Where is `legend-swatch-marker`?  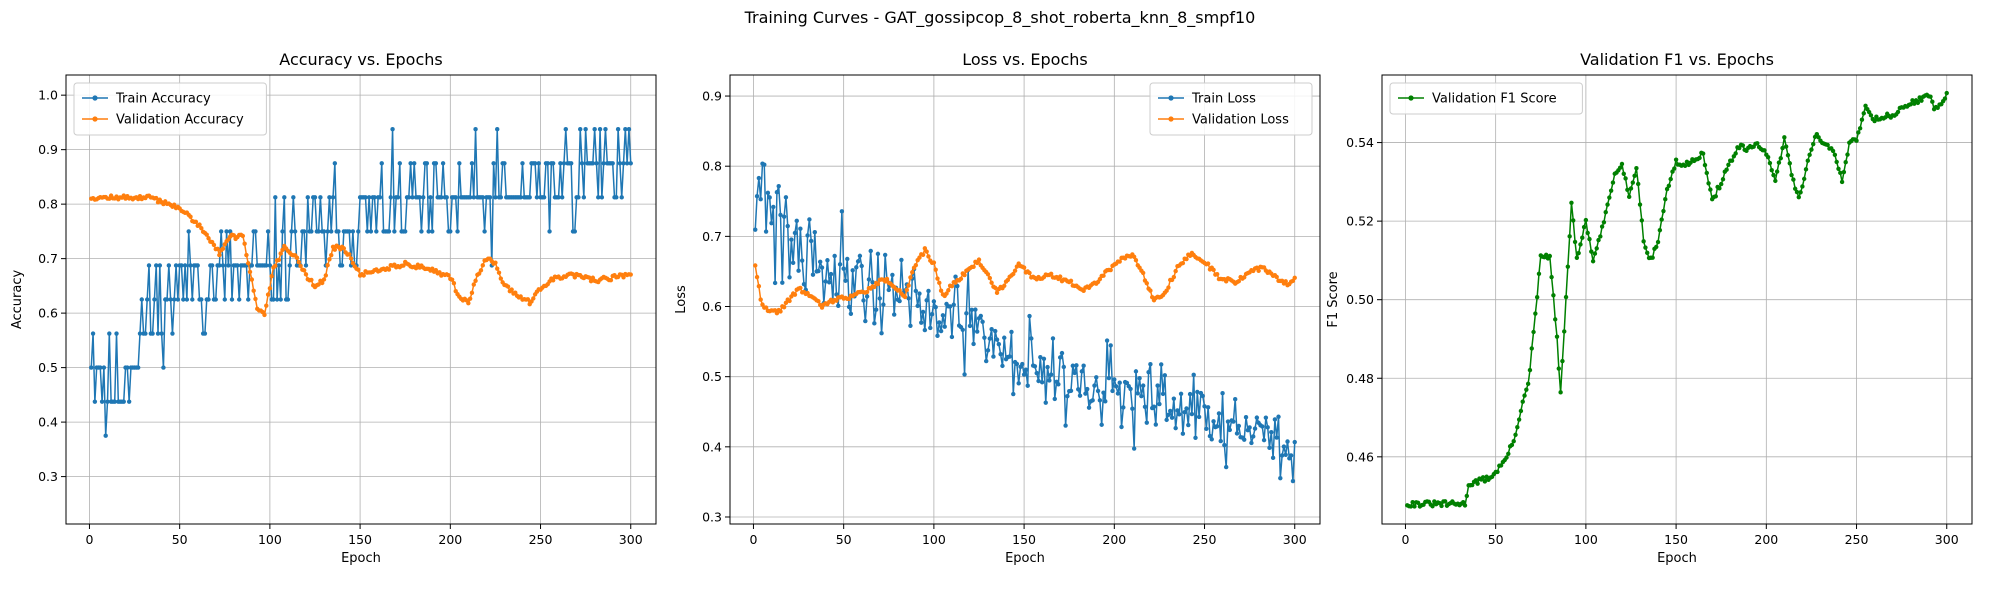 legend-swatch-marker is located at coordinates (1171, 98).